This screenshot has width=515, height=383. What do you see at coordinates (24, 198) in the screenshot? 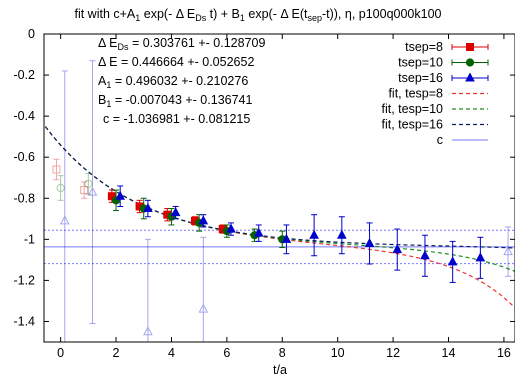
I see `y-tick-label: -0.8` at bounding box center [24, 198].